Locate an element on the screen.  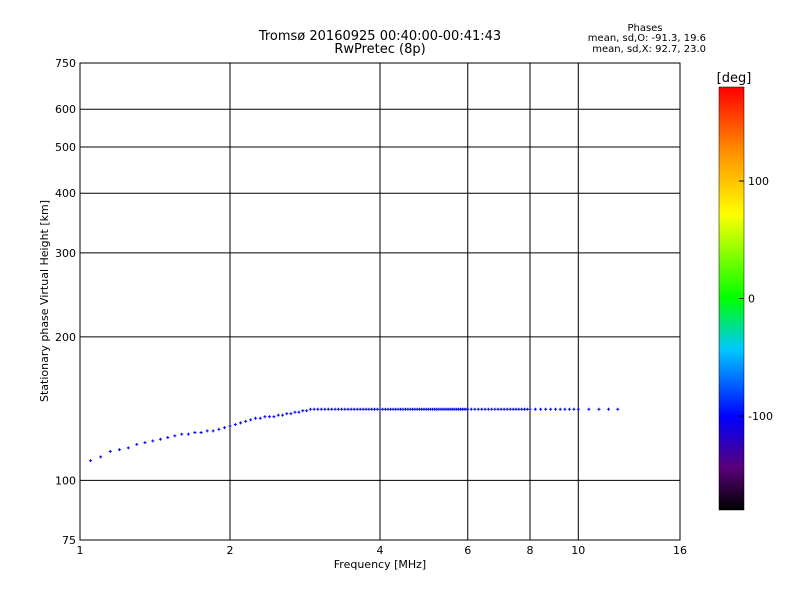
y-axis-ticks: 75 100 200 300 400 500 600 750 is located at coordinates (65, 302).